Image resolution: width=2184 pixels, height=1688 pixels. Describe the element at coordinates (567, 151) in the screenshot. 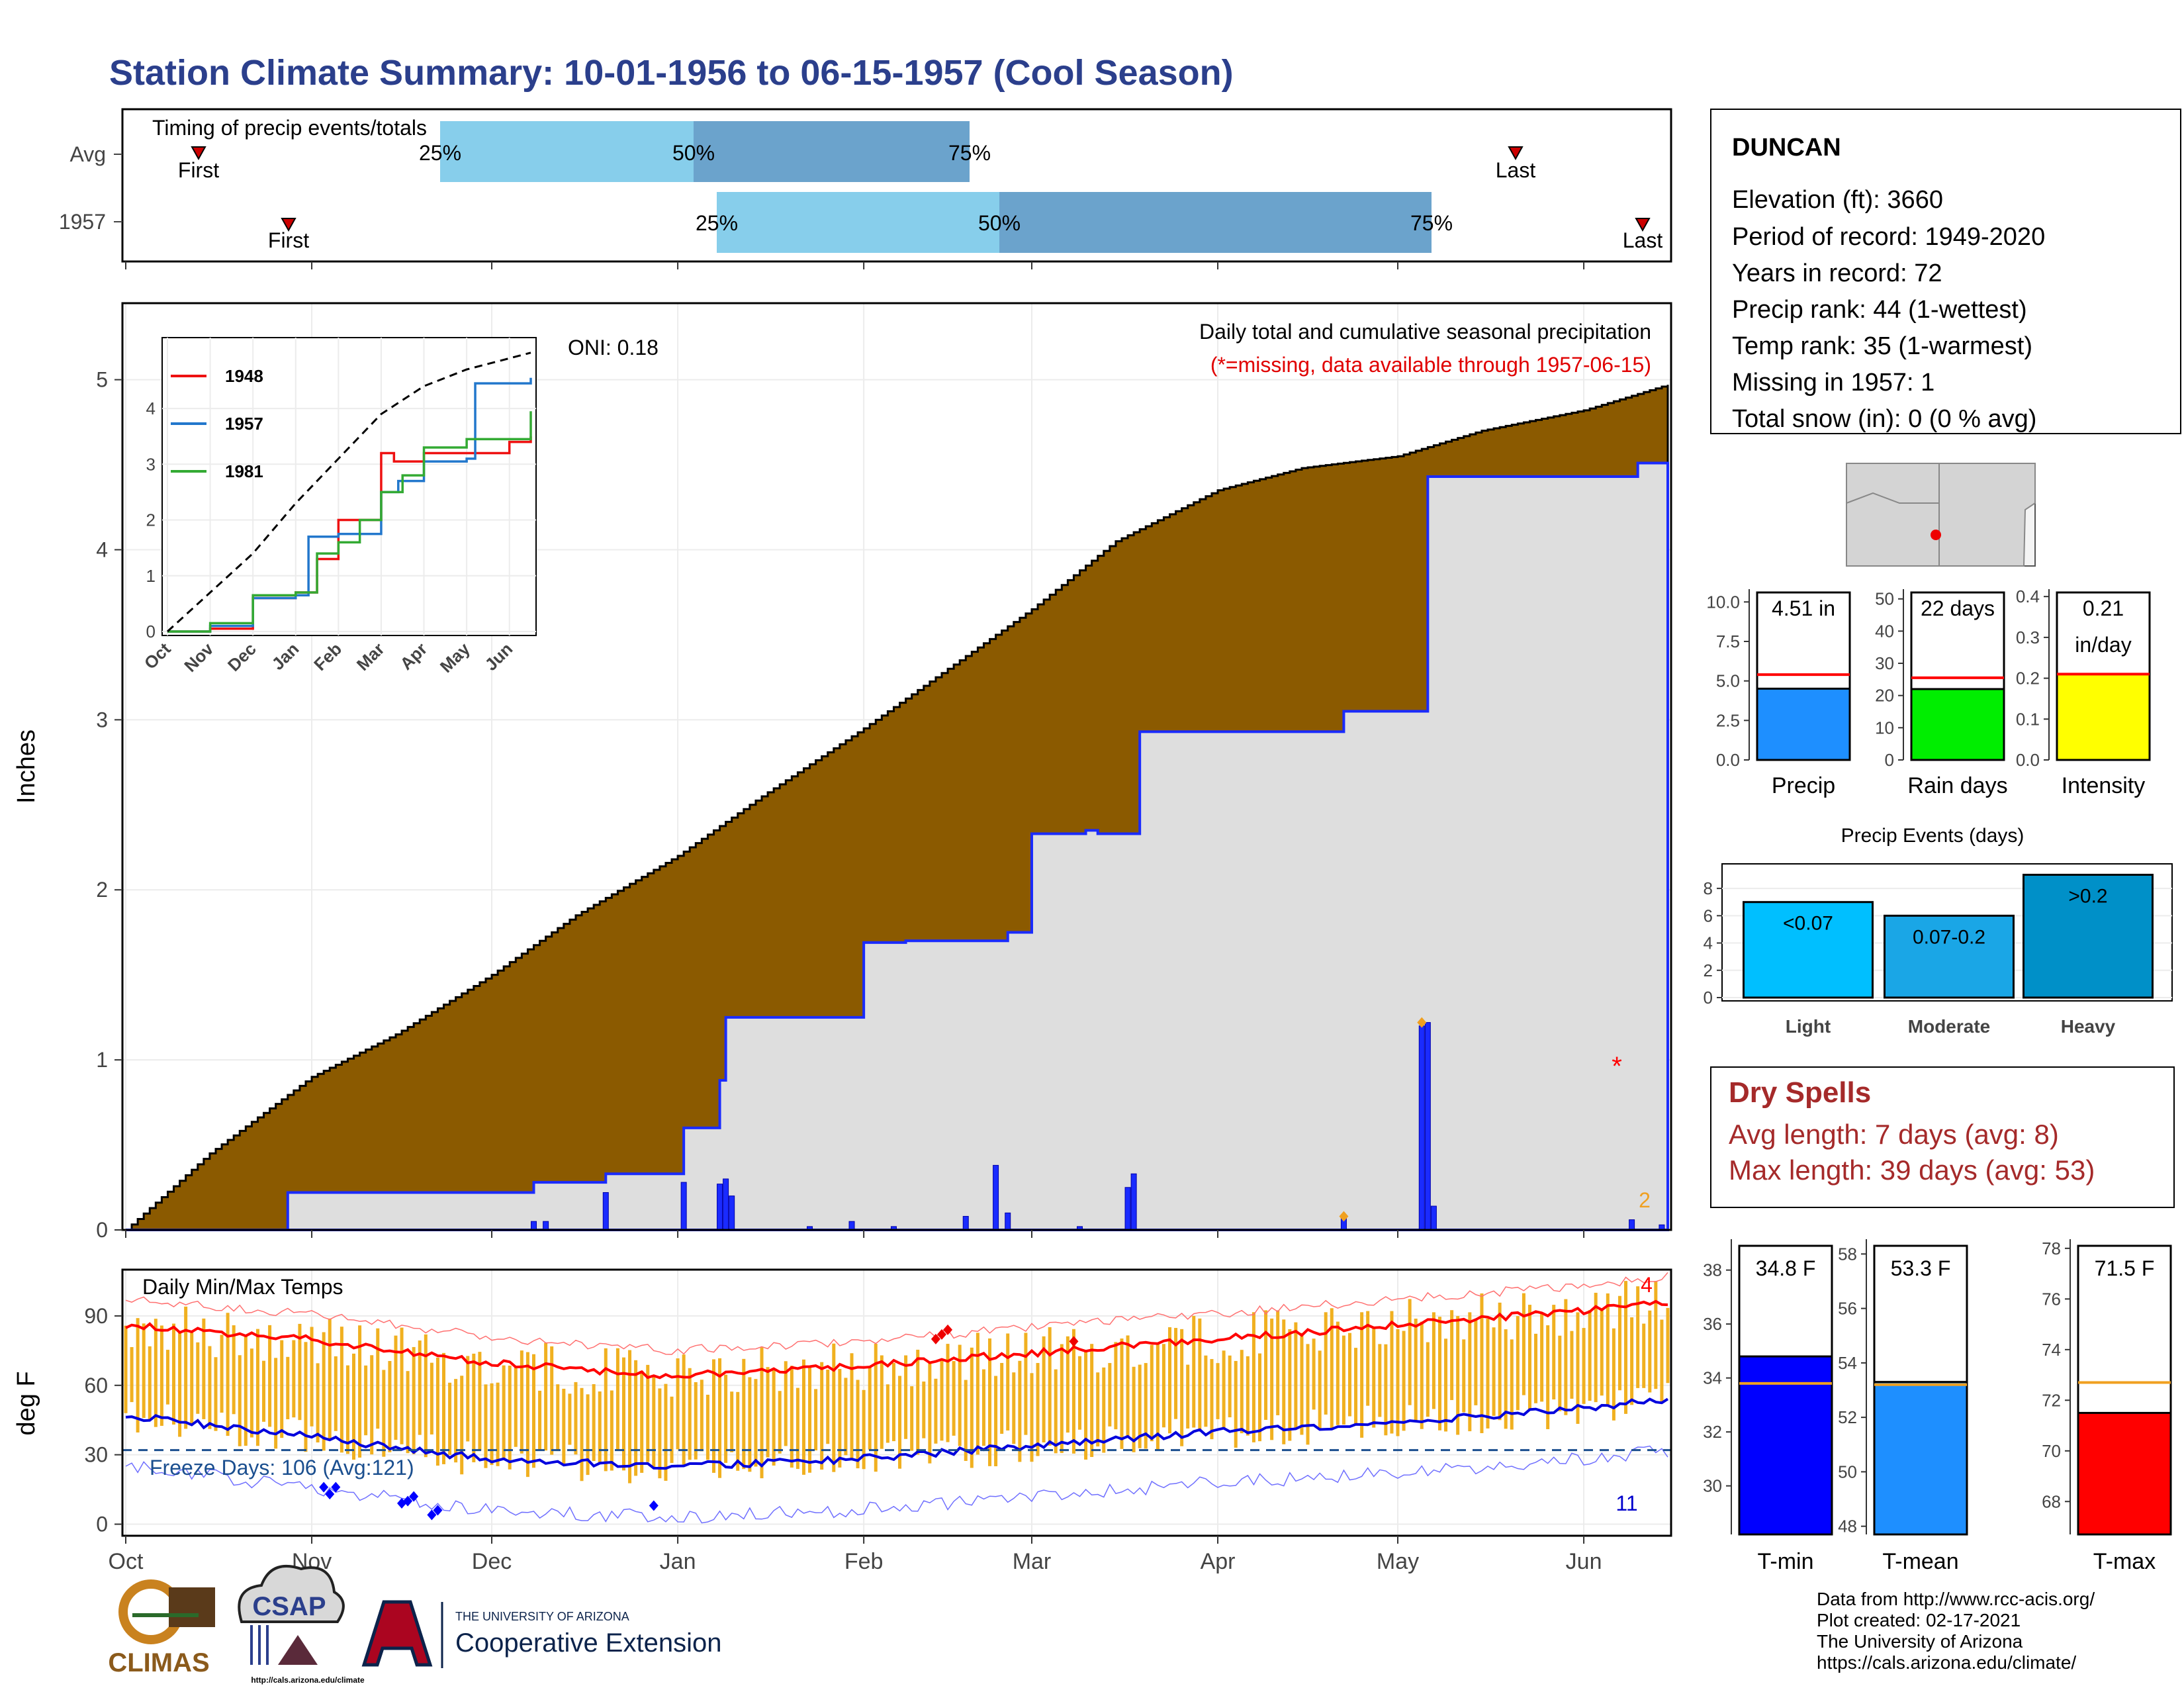

I see `timing-avg-bar-q1` at that location.